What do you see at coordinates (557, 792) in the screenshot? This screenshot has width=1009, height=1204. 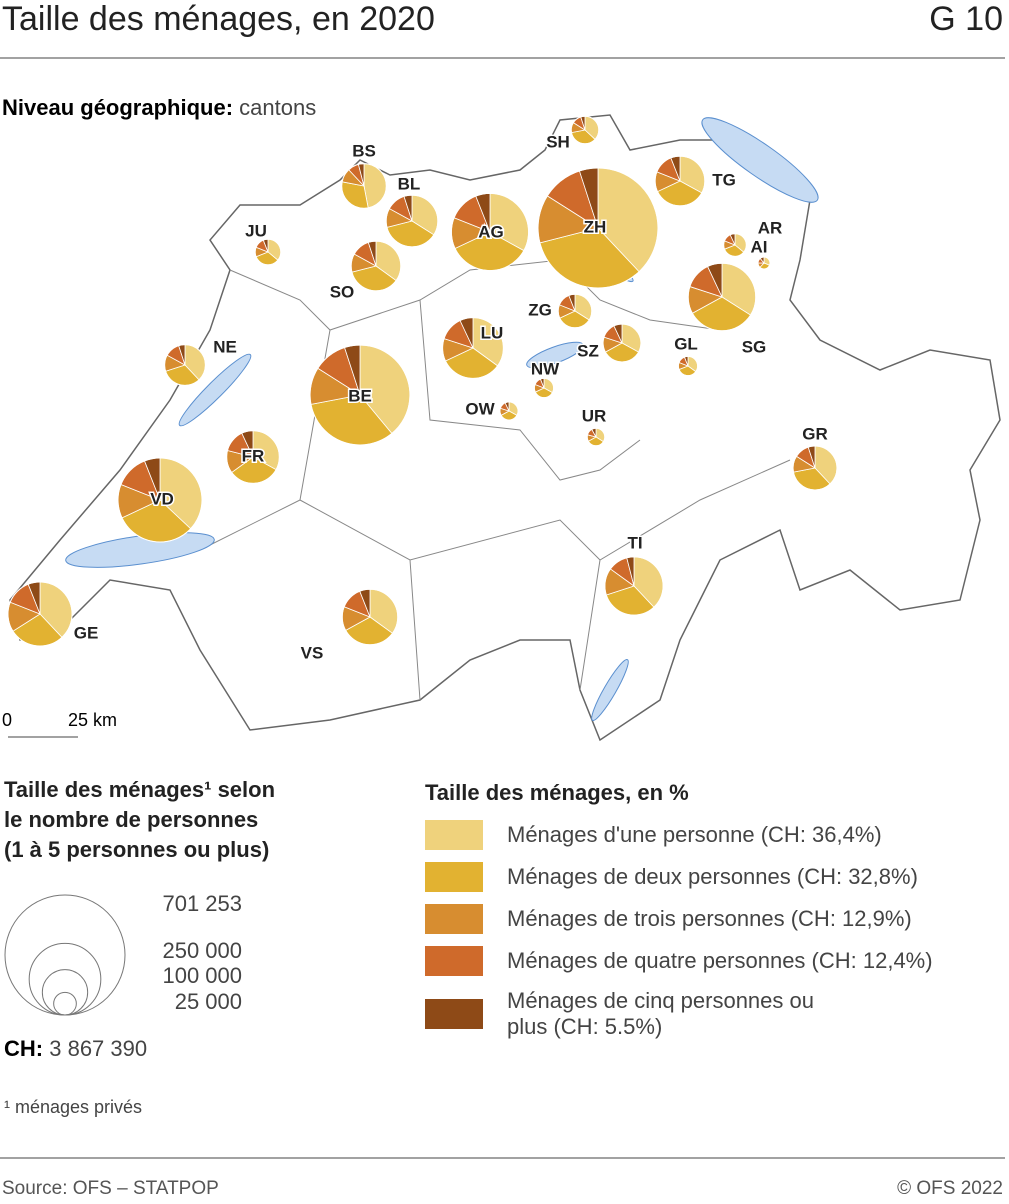 I see `legend-title: Taille des ménages, en %` at bounding box center [557, 792].